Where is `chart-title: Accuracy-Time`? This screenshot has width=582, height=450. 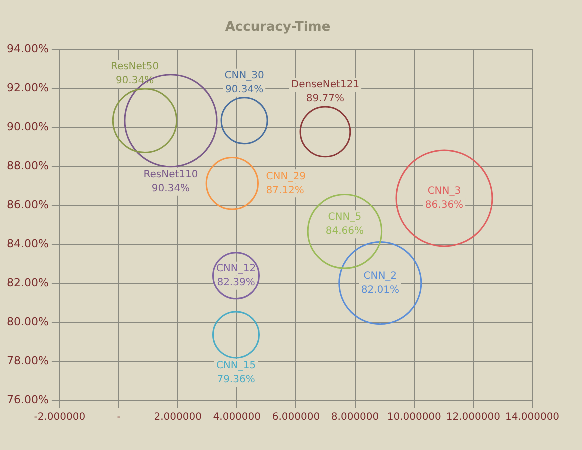 chart-title: Accuracy-Time is located at coordinates (278, 28).